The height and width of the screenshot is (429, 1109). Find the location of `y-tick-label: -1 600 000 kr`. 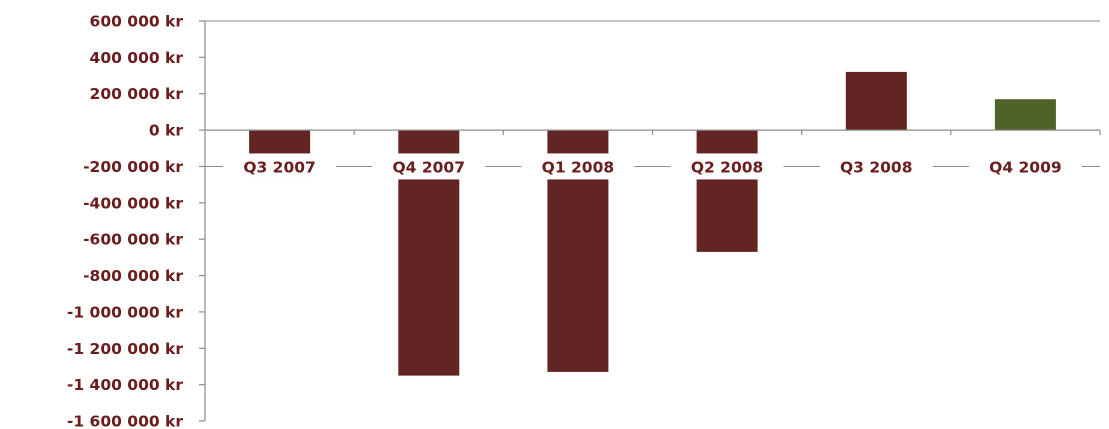

y-tick-label: -1 600 000 kr is located at coordinates (125, 421).